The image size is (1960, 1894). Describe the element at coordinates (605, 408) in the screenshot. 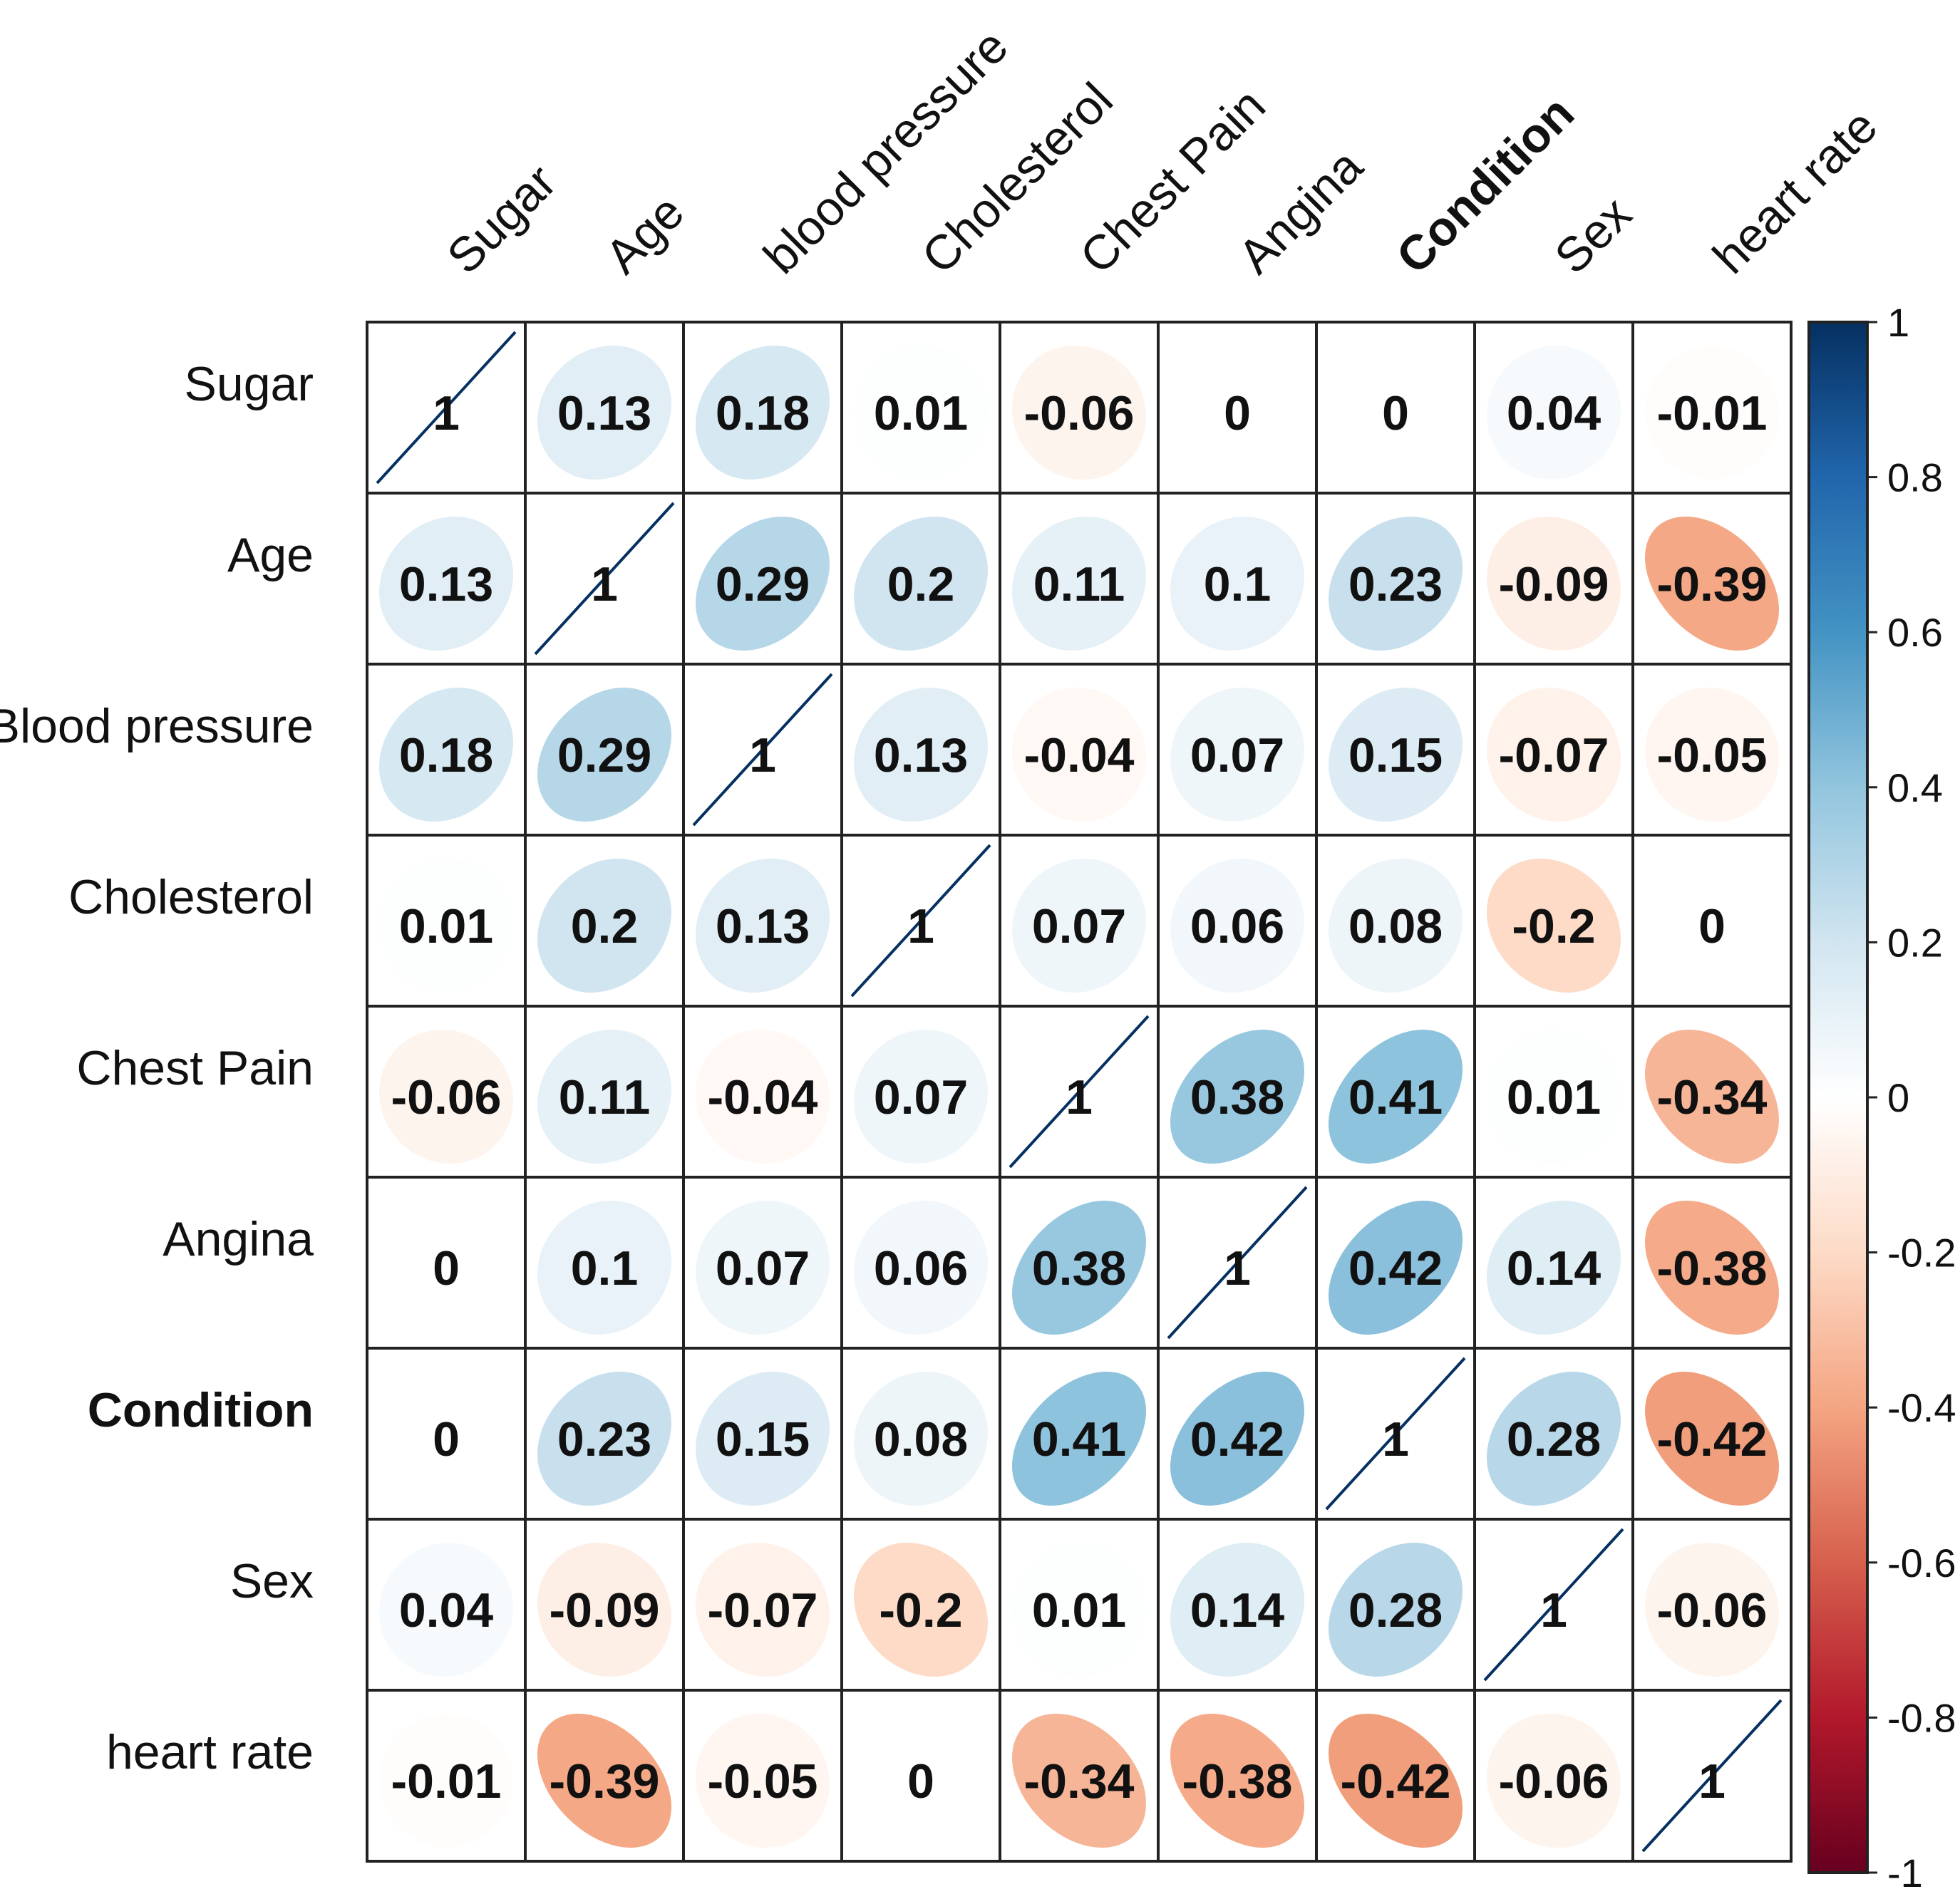

I see `cell-sugar-age: 0.13` at that location.